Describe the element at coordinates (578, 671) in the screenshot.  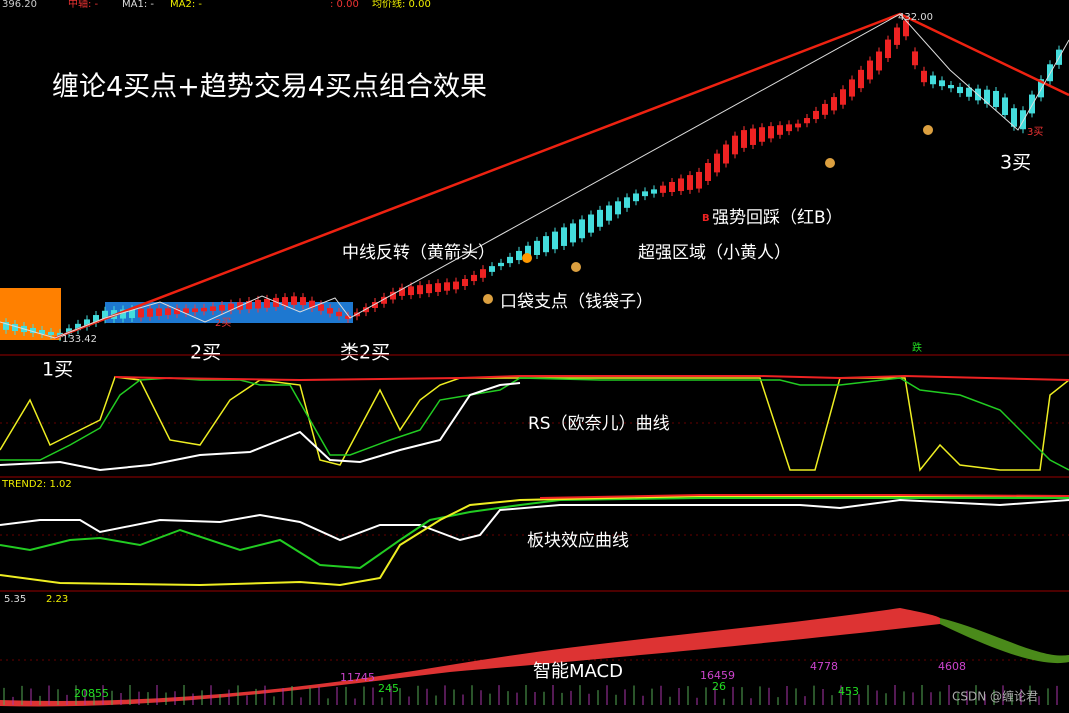
I see `panel-label: 智能MACD` at that location.